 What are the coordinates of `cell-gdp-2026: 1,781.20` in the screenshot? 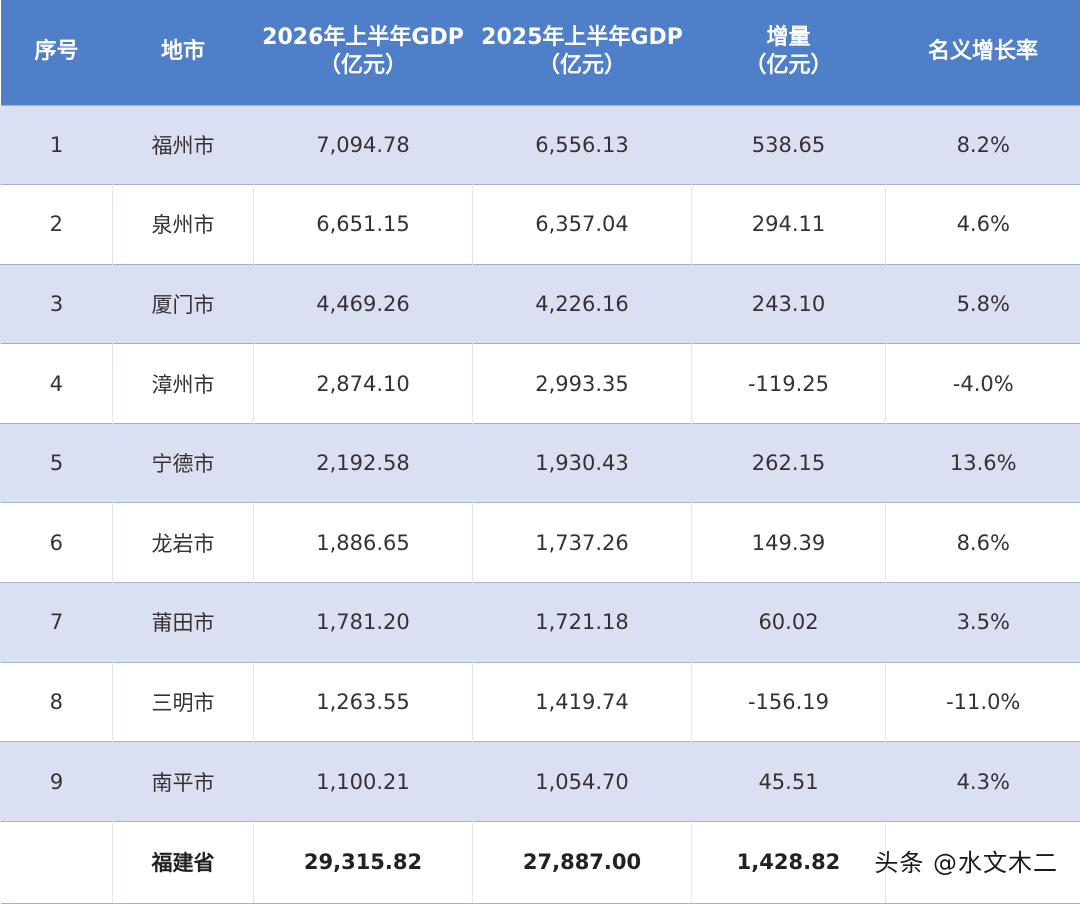 It's located at (363, 623).